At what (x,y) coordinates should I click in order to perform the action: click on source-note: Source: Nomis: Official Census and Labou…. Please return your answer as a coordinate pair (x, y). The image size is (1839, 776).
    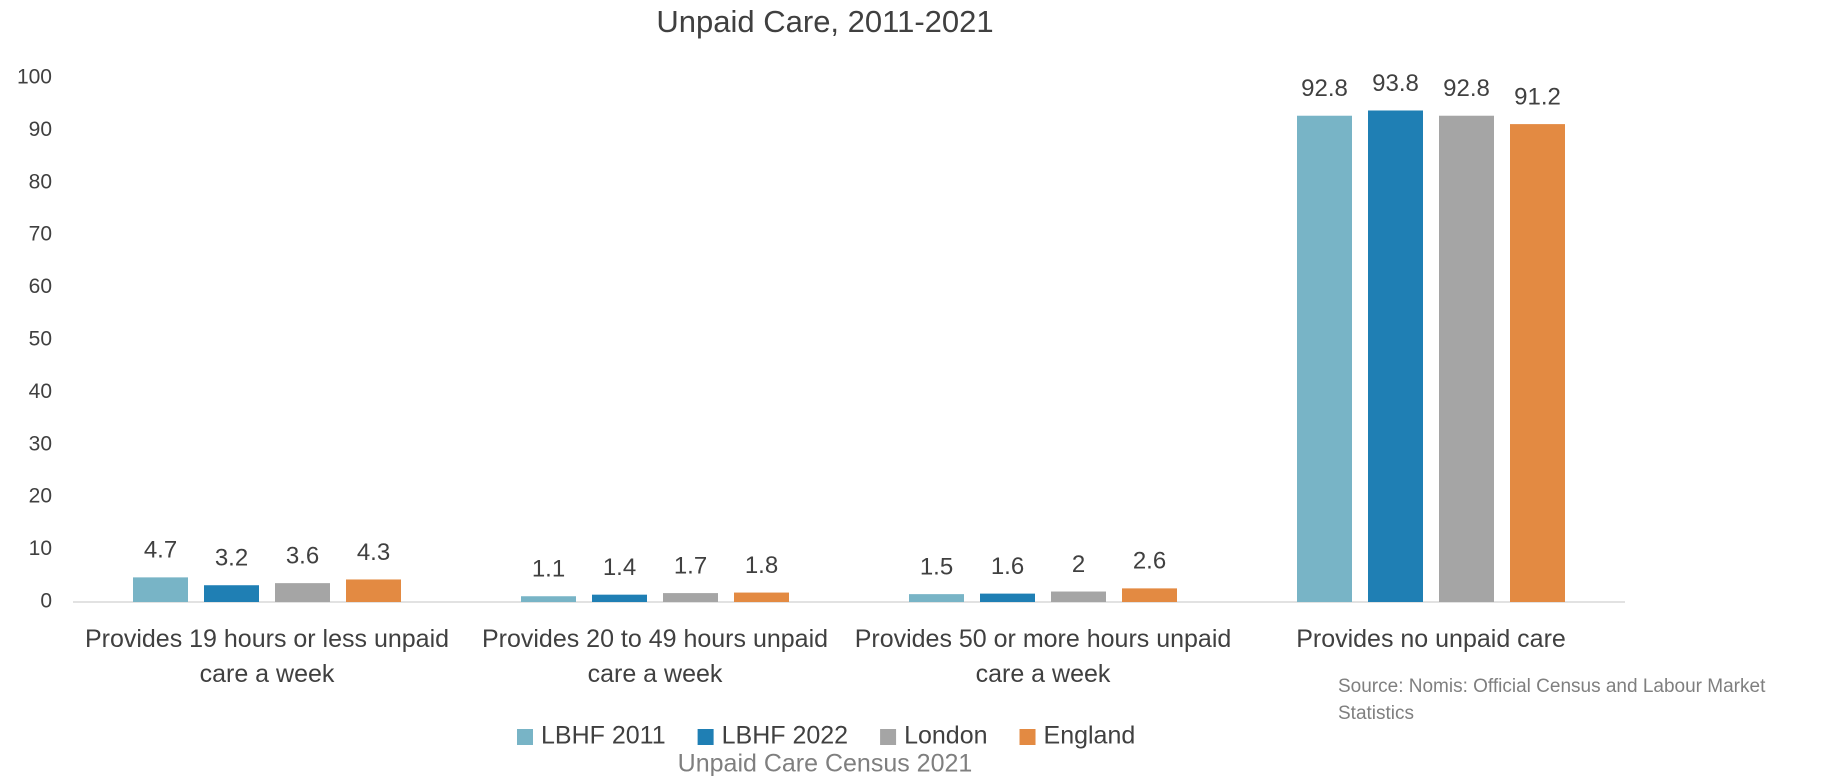
    Looking at the image, I should click on (1552, 700).